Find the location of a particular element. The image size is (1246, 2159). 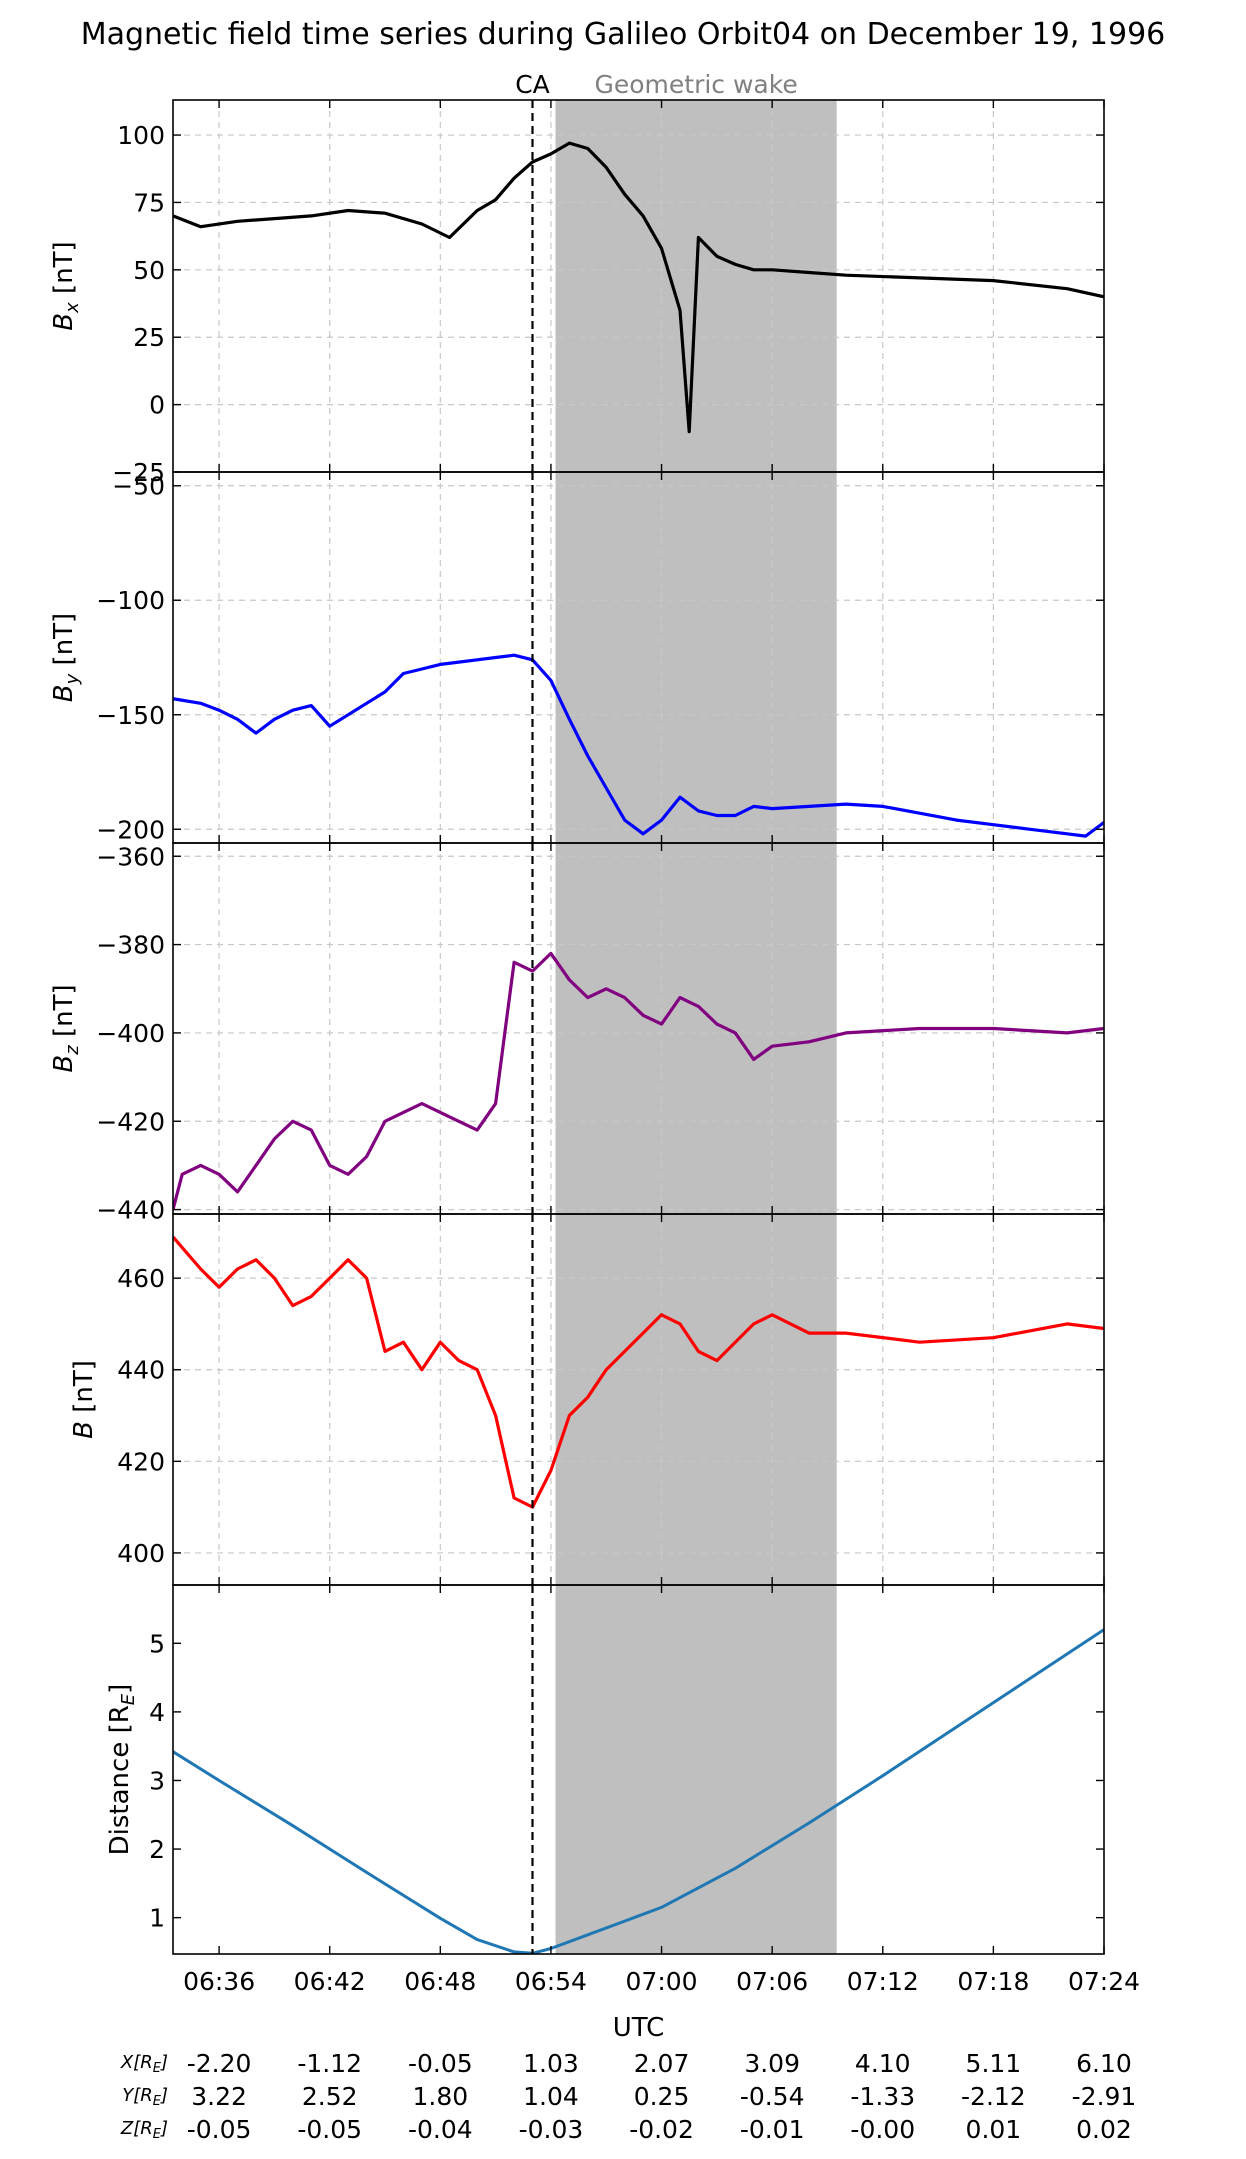

position-table-cell: -2.12 is located at coordinates (993, 2096).